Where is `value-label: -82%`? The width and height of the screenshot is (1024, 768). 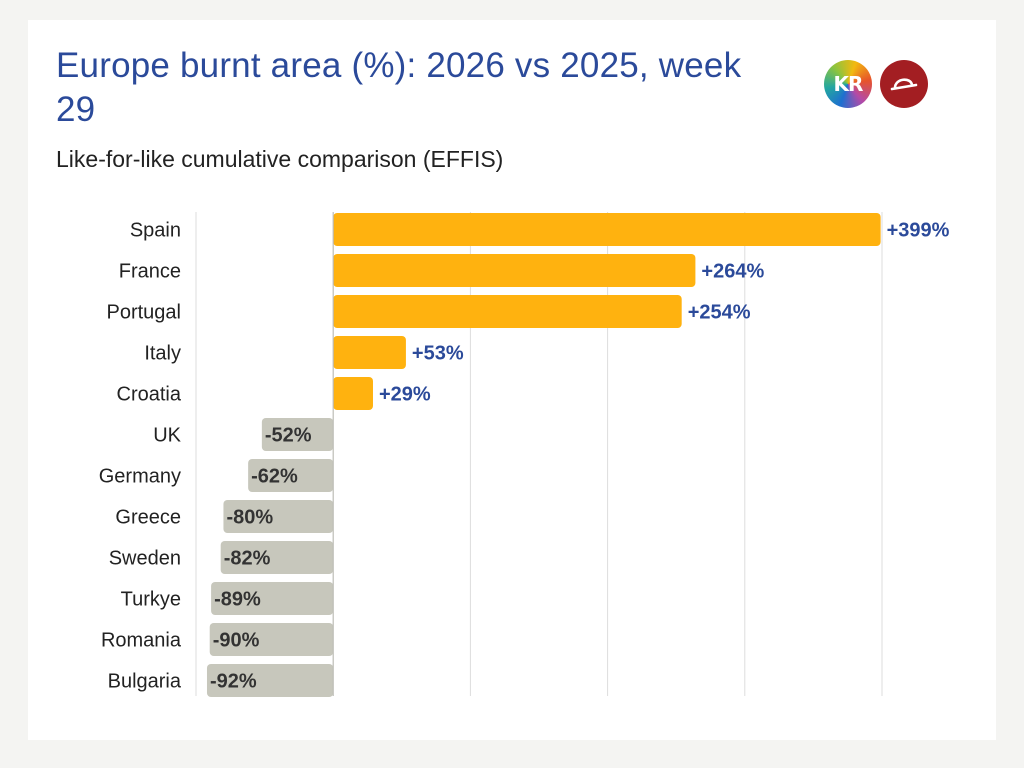 value-label: -82% is located at coordinates (247, 559).